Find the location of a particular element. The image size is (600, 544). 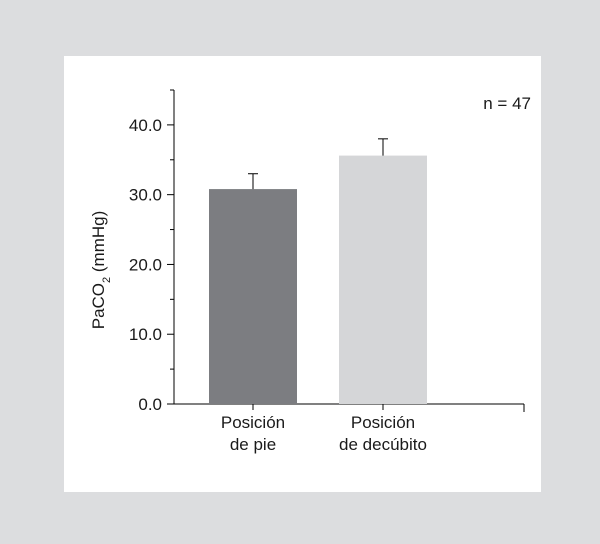

x-category-label: de decúbito is located at coordinates (383, 444).